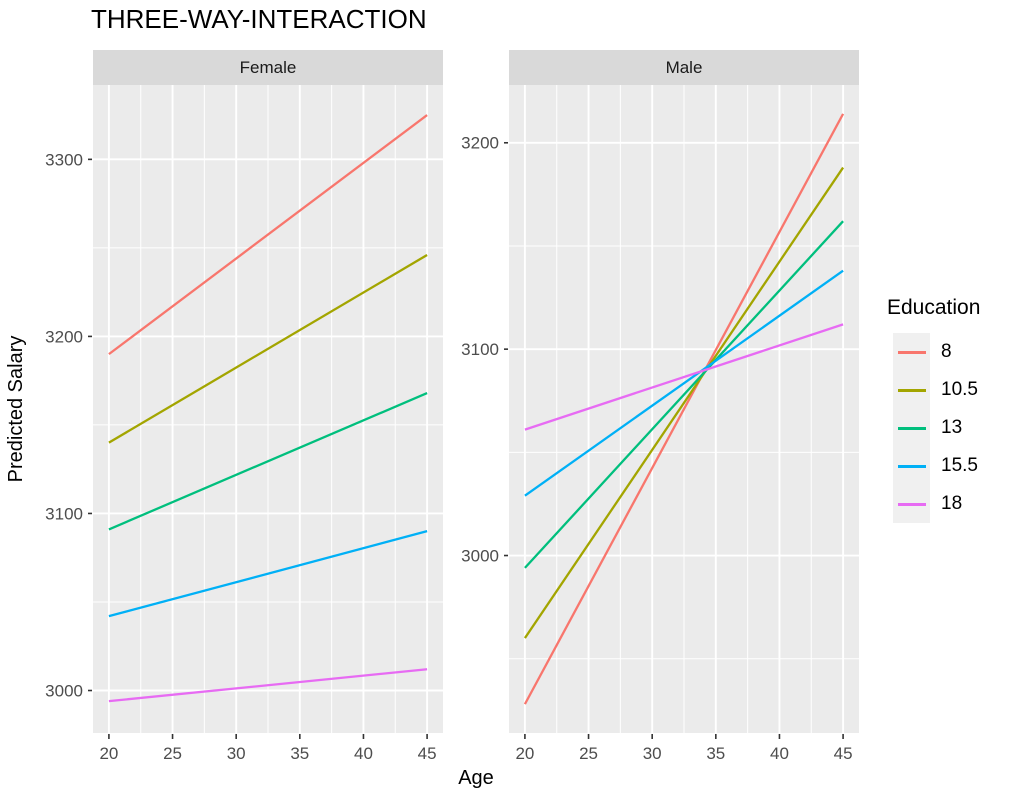  I want to click on legend: Education 8 10.5 13 15.5 18, so click(933, 409).